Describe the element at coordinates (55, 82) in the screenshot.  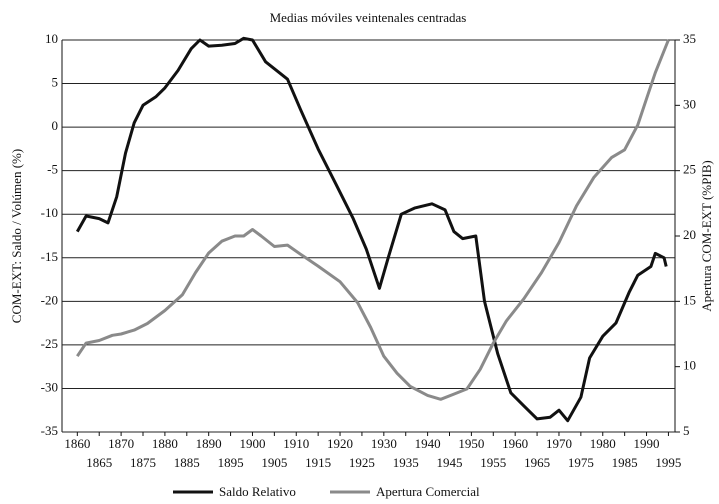
I see `y-tick-label: 5` at that location.